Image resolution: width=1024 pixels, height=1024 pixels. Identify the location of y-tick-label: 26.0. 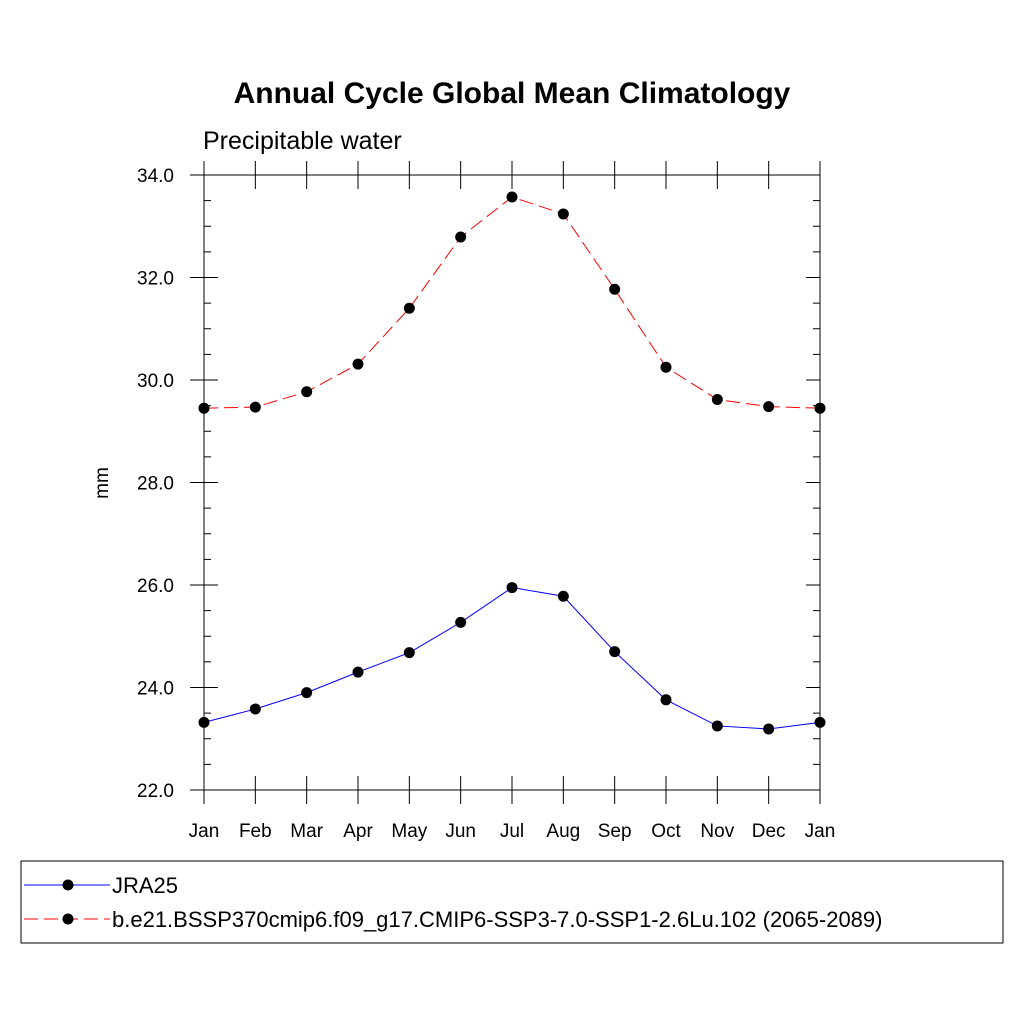
(155, 586).